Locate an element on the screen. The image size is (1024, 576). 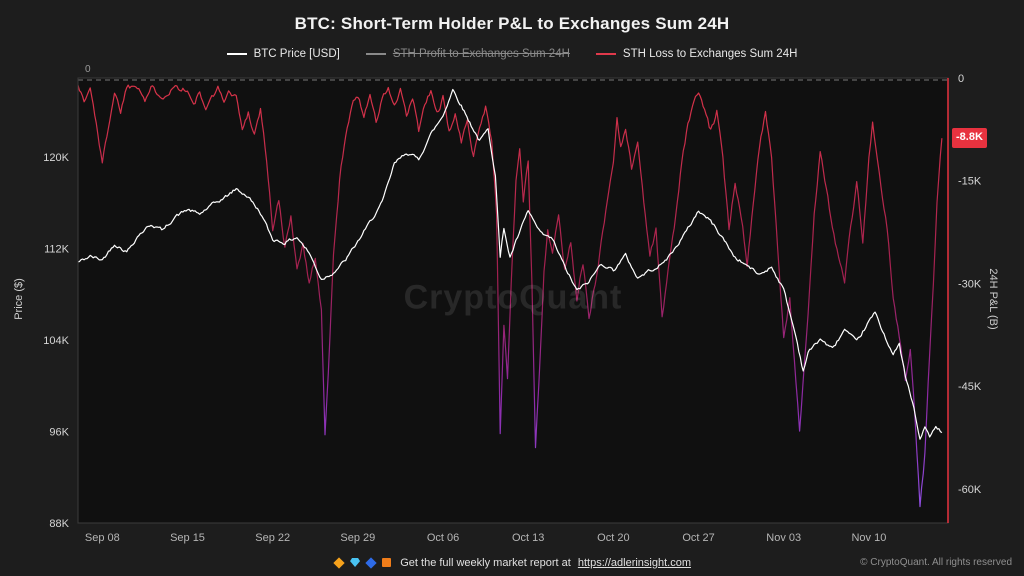
zero-line-label: 0 is located at coordinates (88, 69).